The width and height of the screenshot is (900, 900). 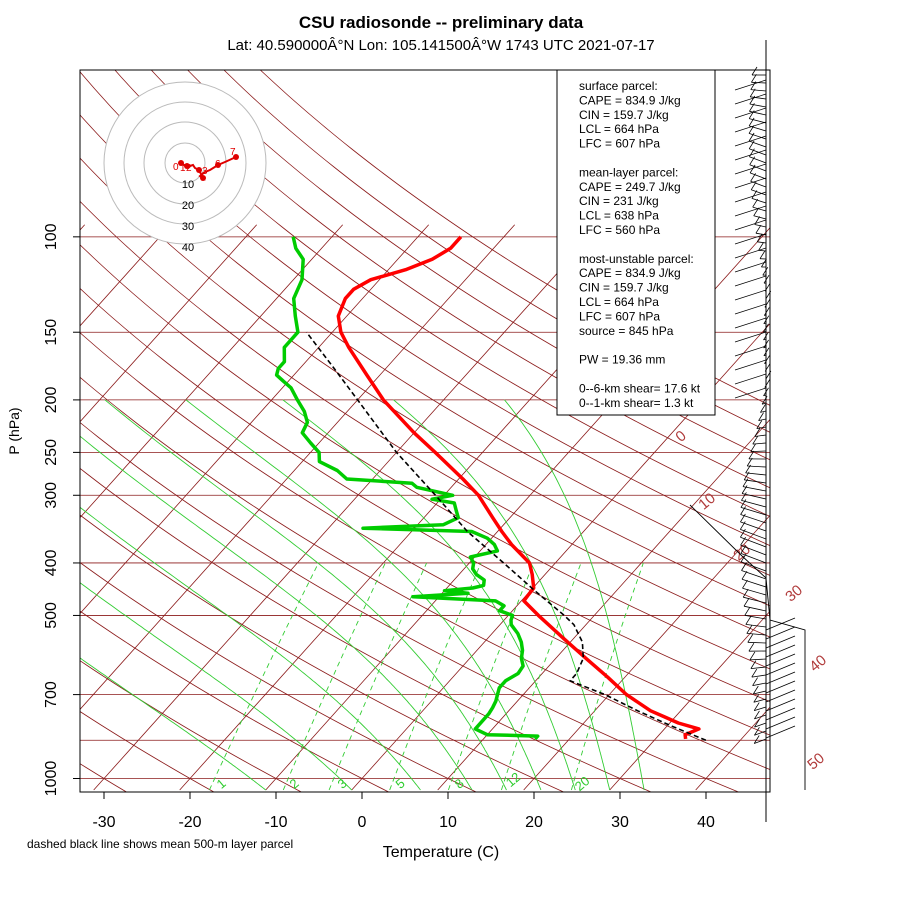 I want to click on hodograph-point-label: 0, so click(x=176, y=167).